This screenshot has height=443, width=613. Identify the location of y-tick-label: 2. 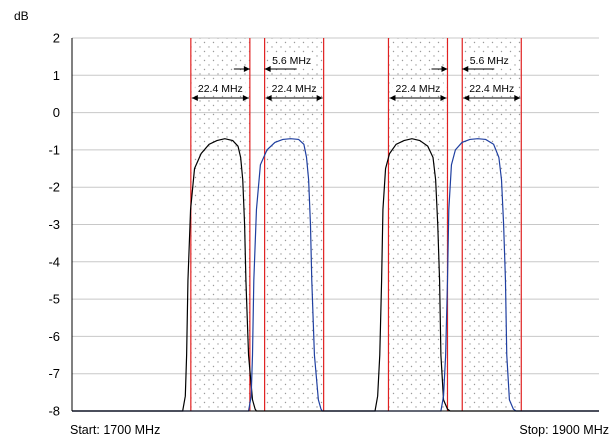
(56, 38).